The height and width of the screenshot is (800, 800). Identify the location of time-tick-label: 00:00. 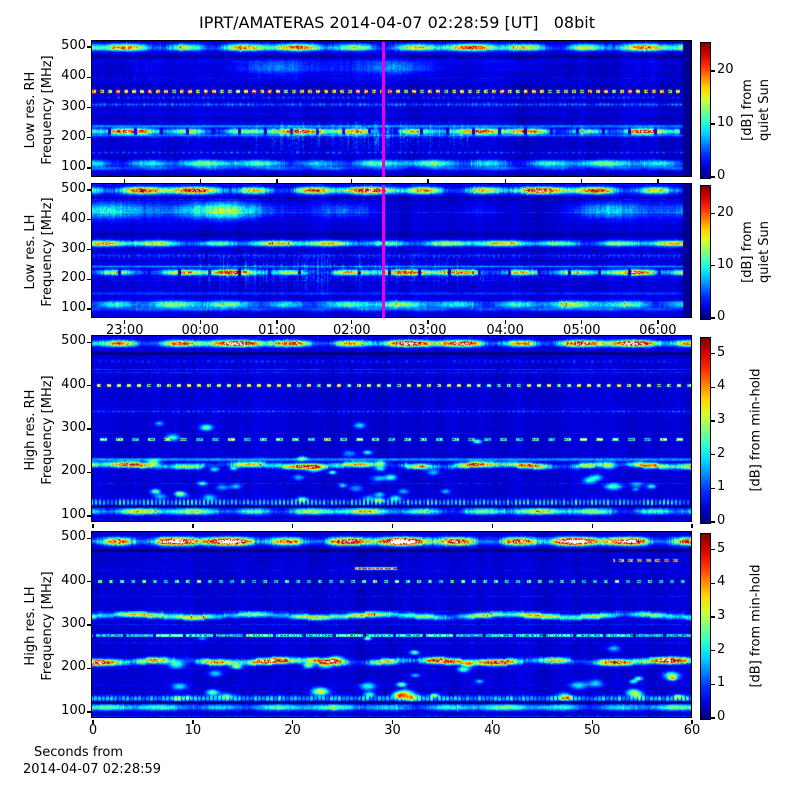
(200, 330).